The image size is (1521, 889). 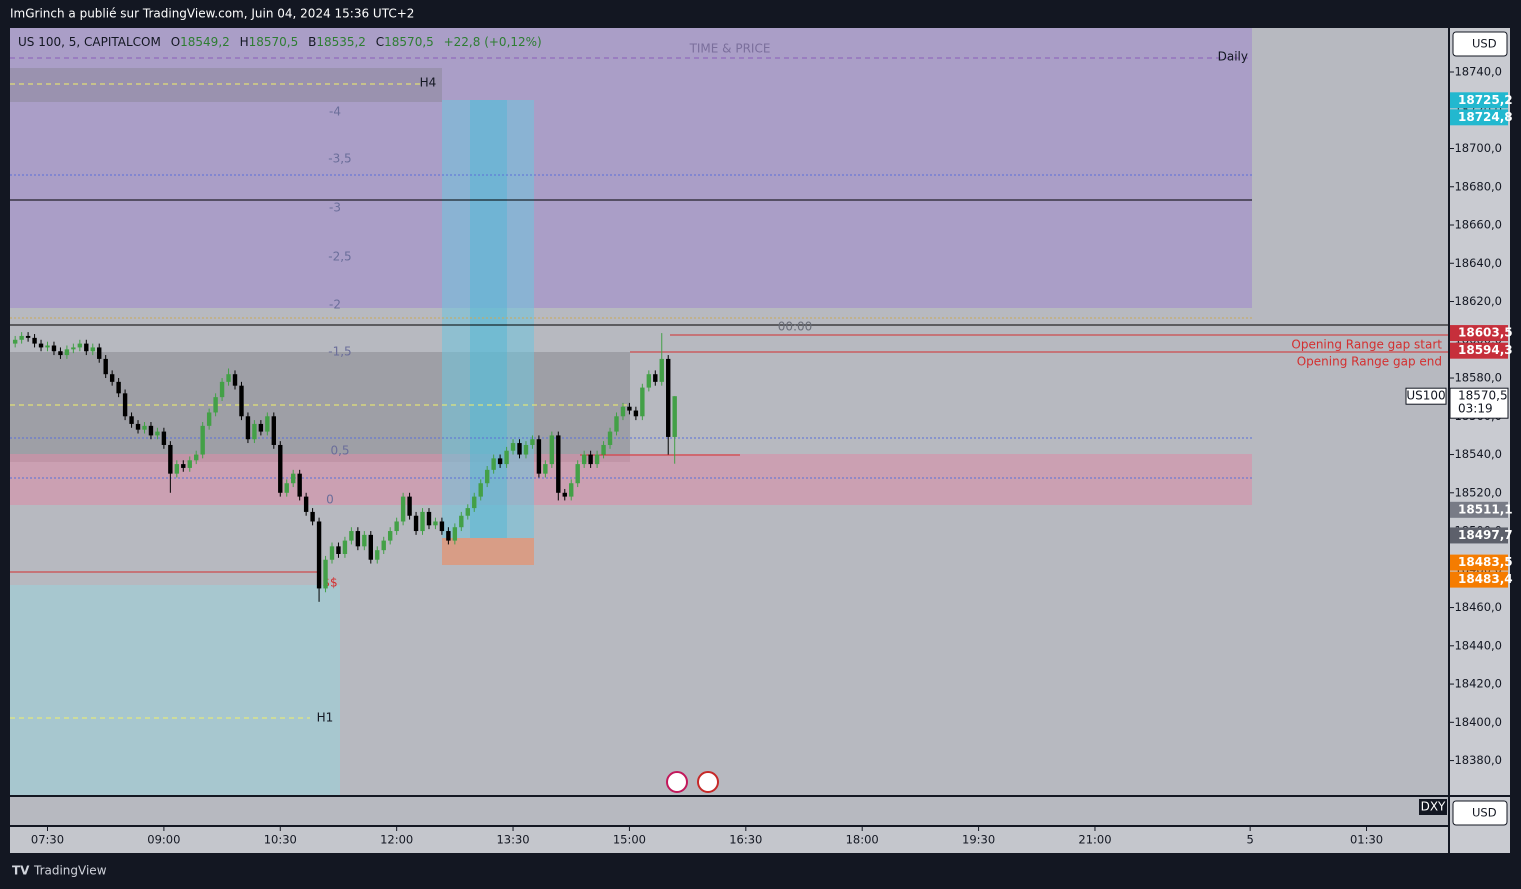 What do you see at coordinates (280, 840) in the screenshot?
I see `x-tick-label: 10:30` at bounding box center [280, 840].